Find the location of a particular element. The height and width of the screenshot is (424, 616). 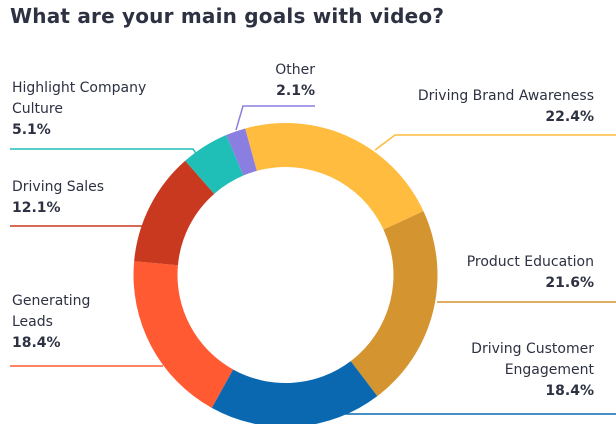

label-text: Other is located at coordinates (295, 70).